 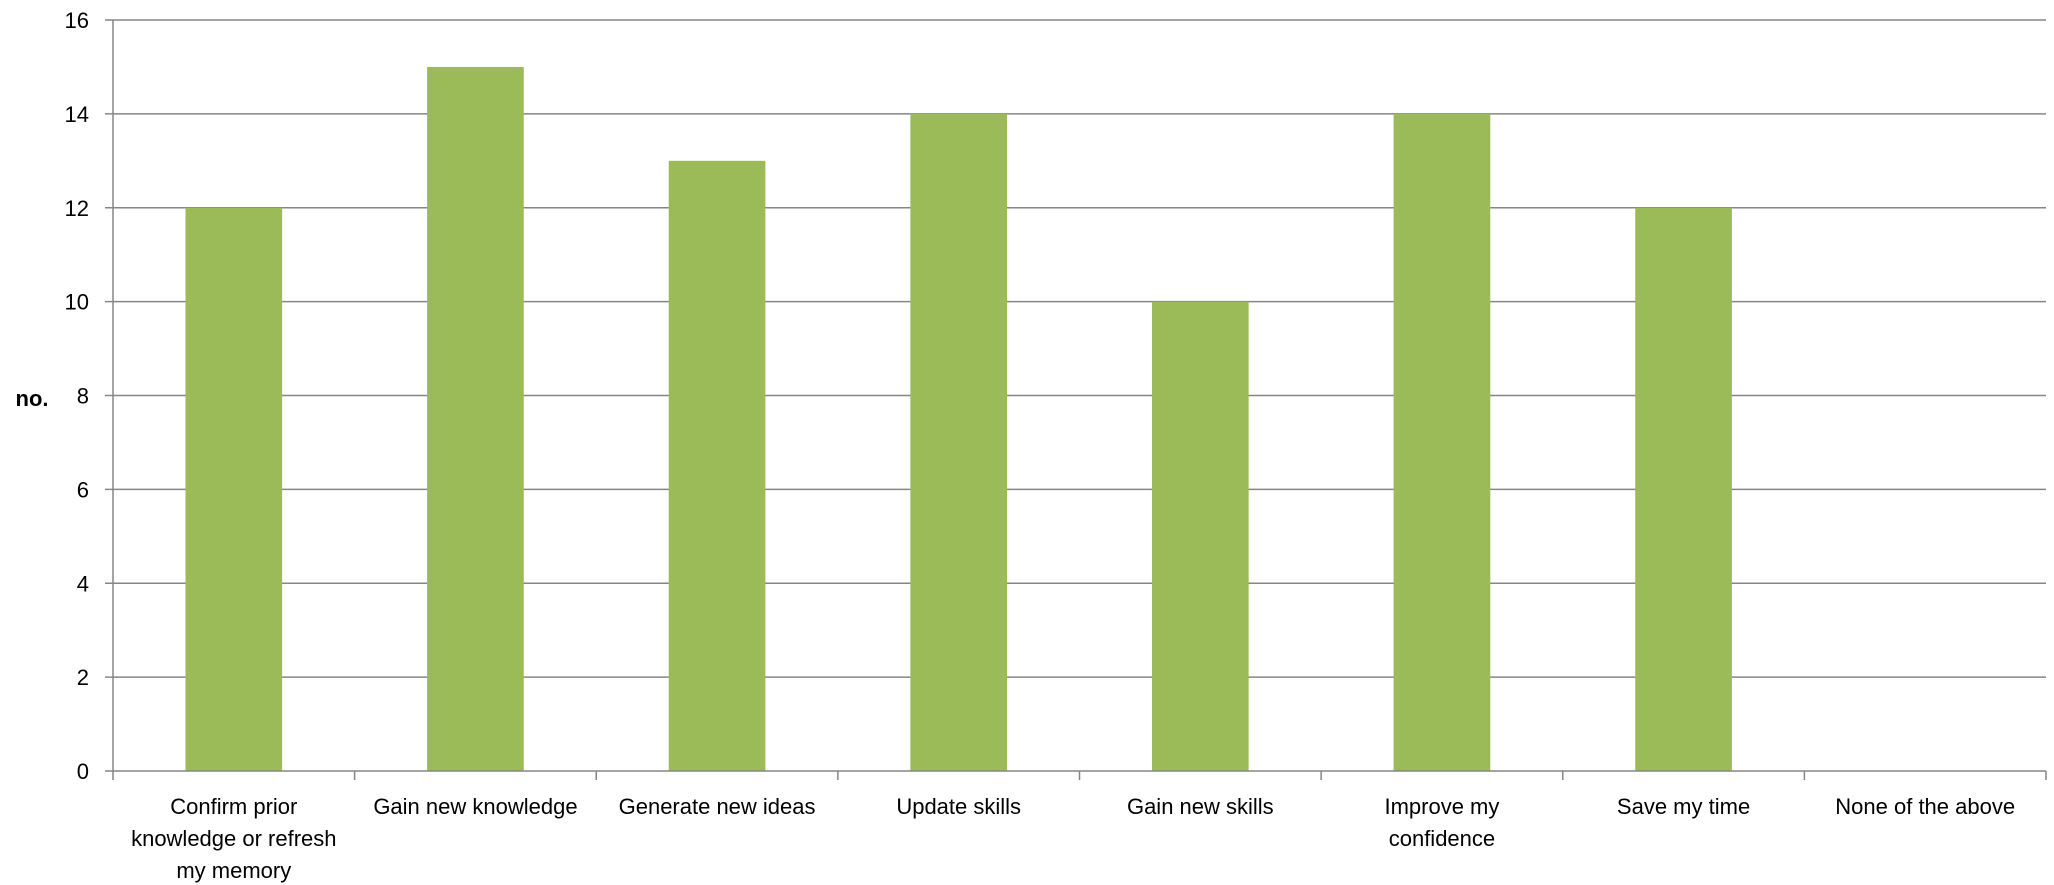 What do you see at coordinates (77, 302) in the screenshot?
I see `y-tick-label: 10` at bounding box center [77, 302].